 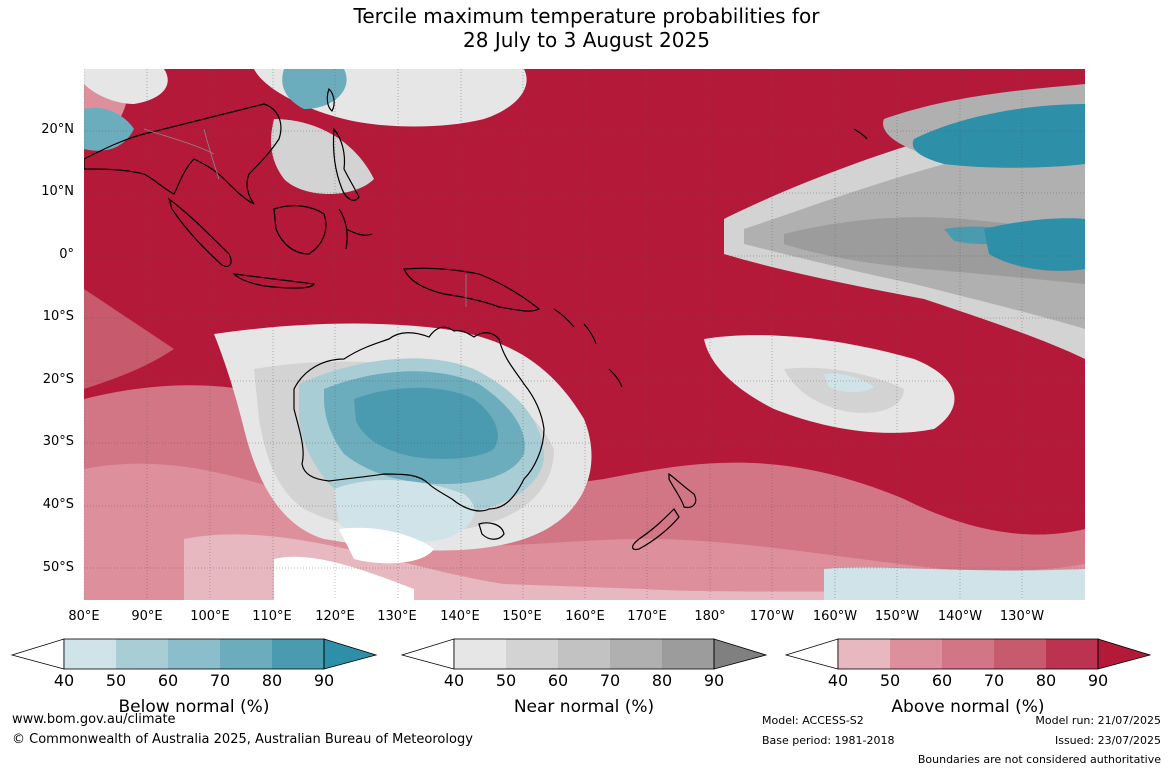 What do you see at coordinates (335, 616) in the screenshot?
I see `lon-label: 120°E` at bounding box center [335, 616].